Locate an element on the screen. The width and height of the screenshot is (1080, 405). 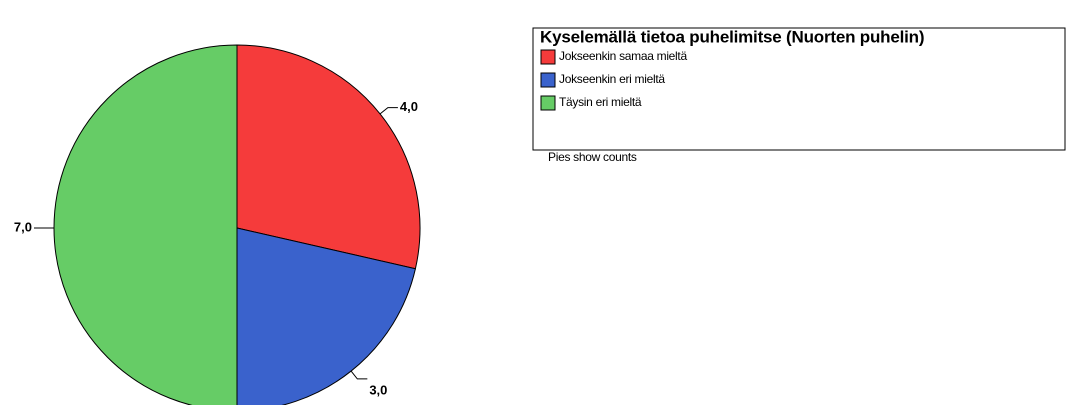
value-label: 4,0 is located at coordinates (409, 106).